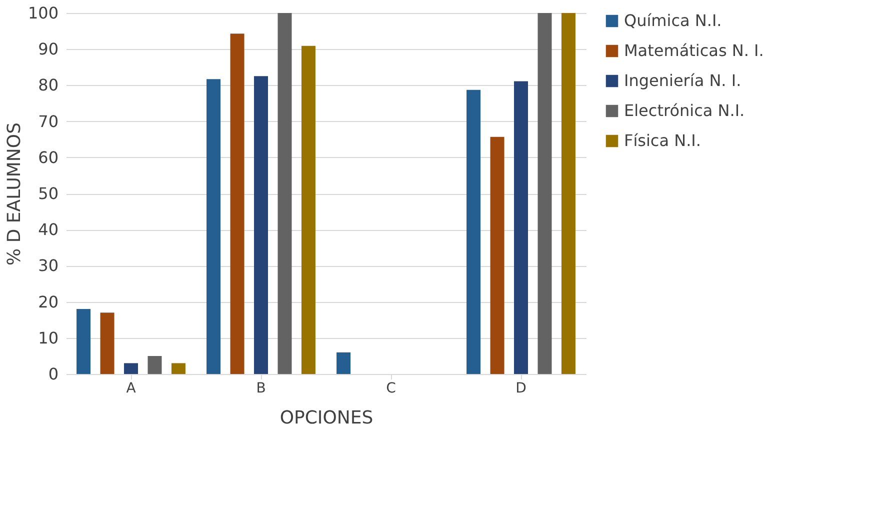 The height and width of the screenshot is (515, 896). What do you see at coordinates (48, 121) in the screenshot?
I see `y-tick-label: 70` at bounding box center [48, 121].